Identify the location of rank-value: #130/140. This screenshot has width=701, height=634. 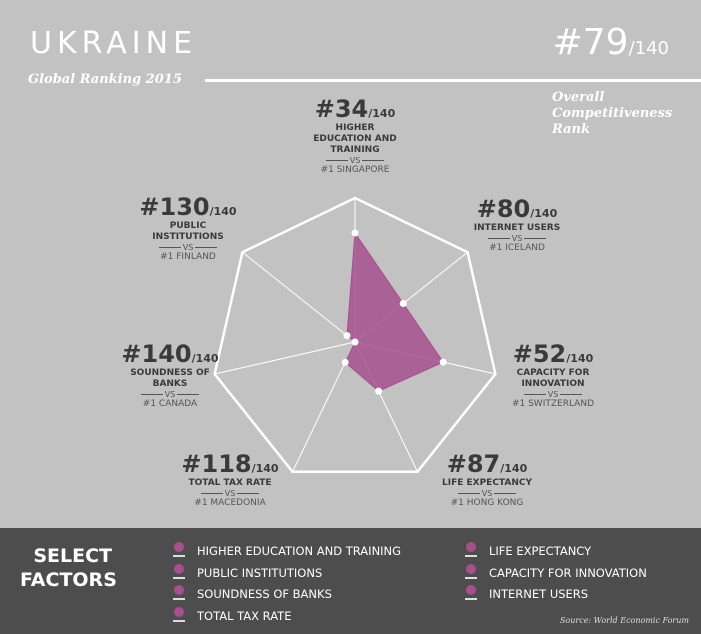
(188, 207).